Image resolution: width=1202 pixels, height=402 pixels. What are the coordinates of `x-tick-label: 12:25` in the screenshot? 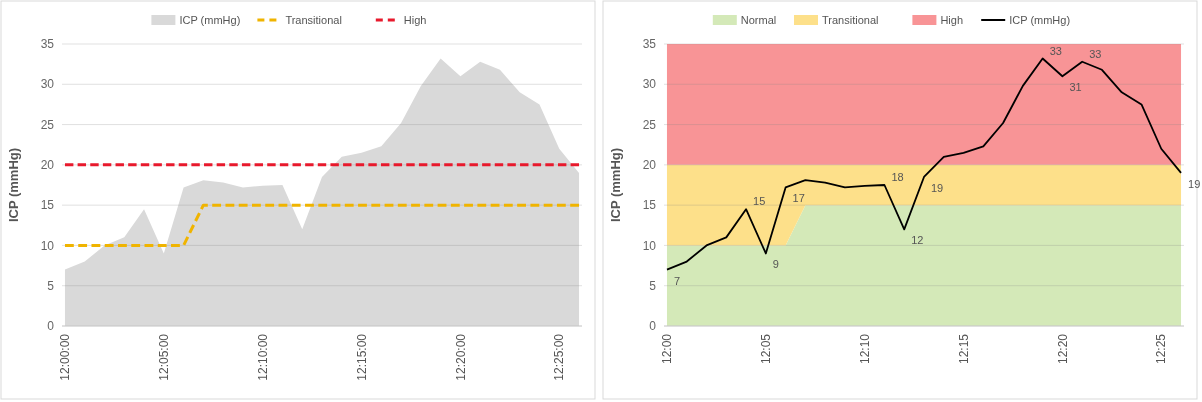 It's located at (1161, 349).